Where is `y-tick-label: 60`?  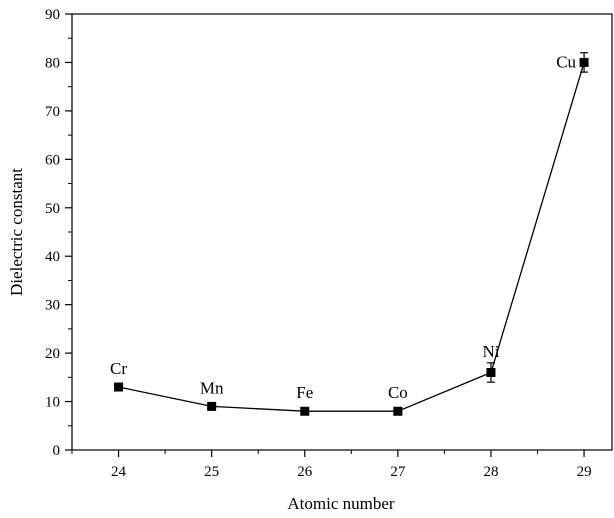 y-tick-label: 60 is located at coordinates (52, 160).